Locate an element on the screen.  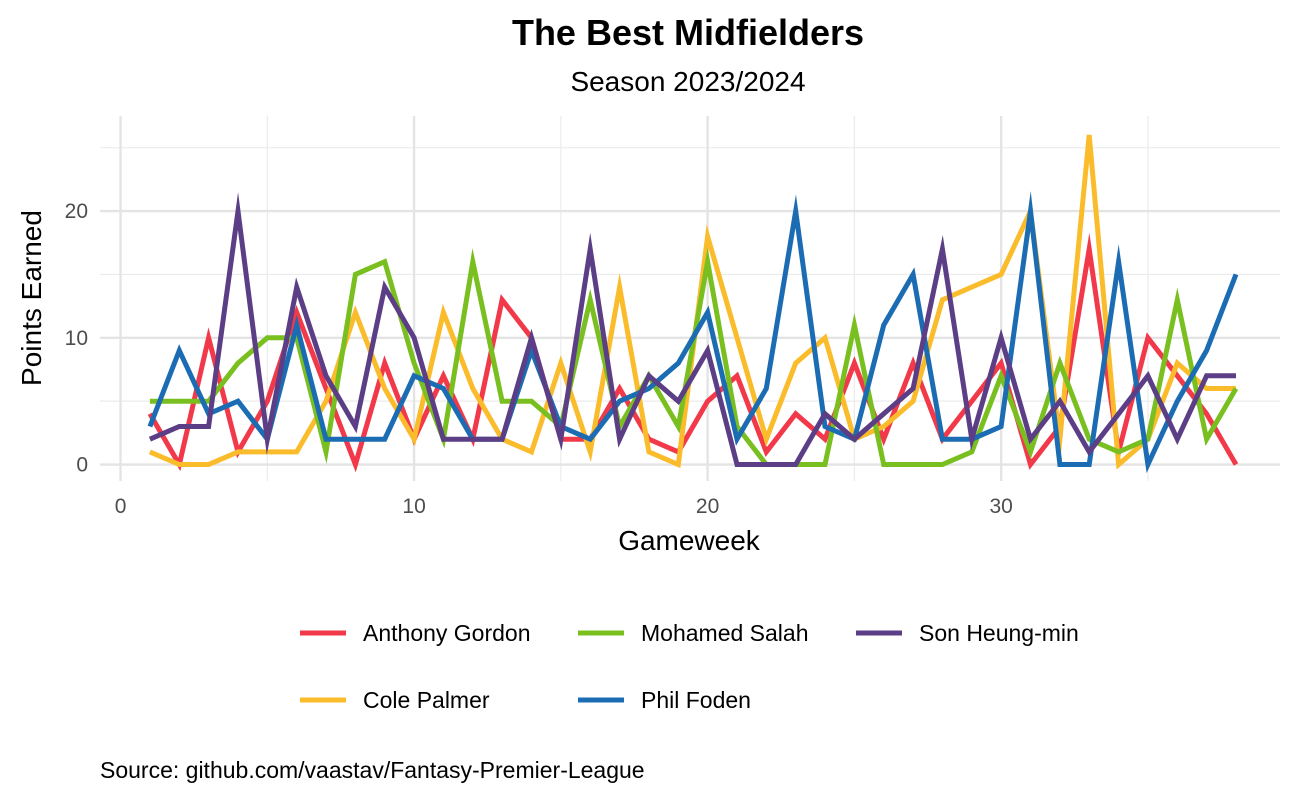
x-tick-label: 20 is located at coordinates (707, 506).